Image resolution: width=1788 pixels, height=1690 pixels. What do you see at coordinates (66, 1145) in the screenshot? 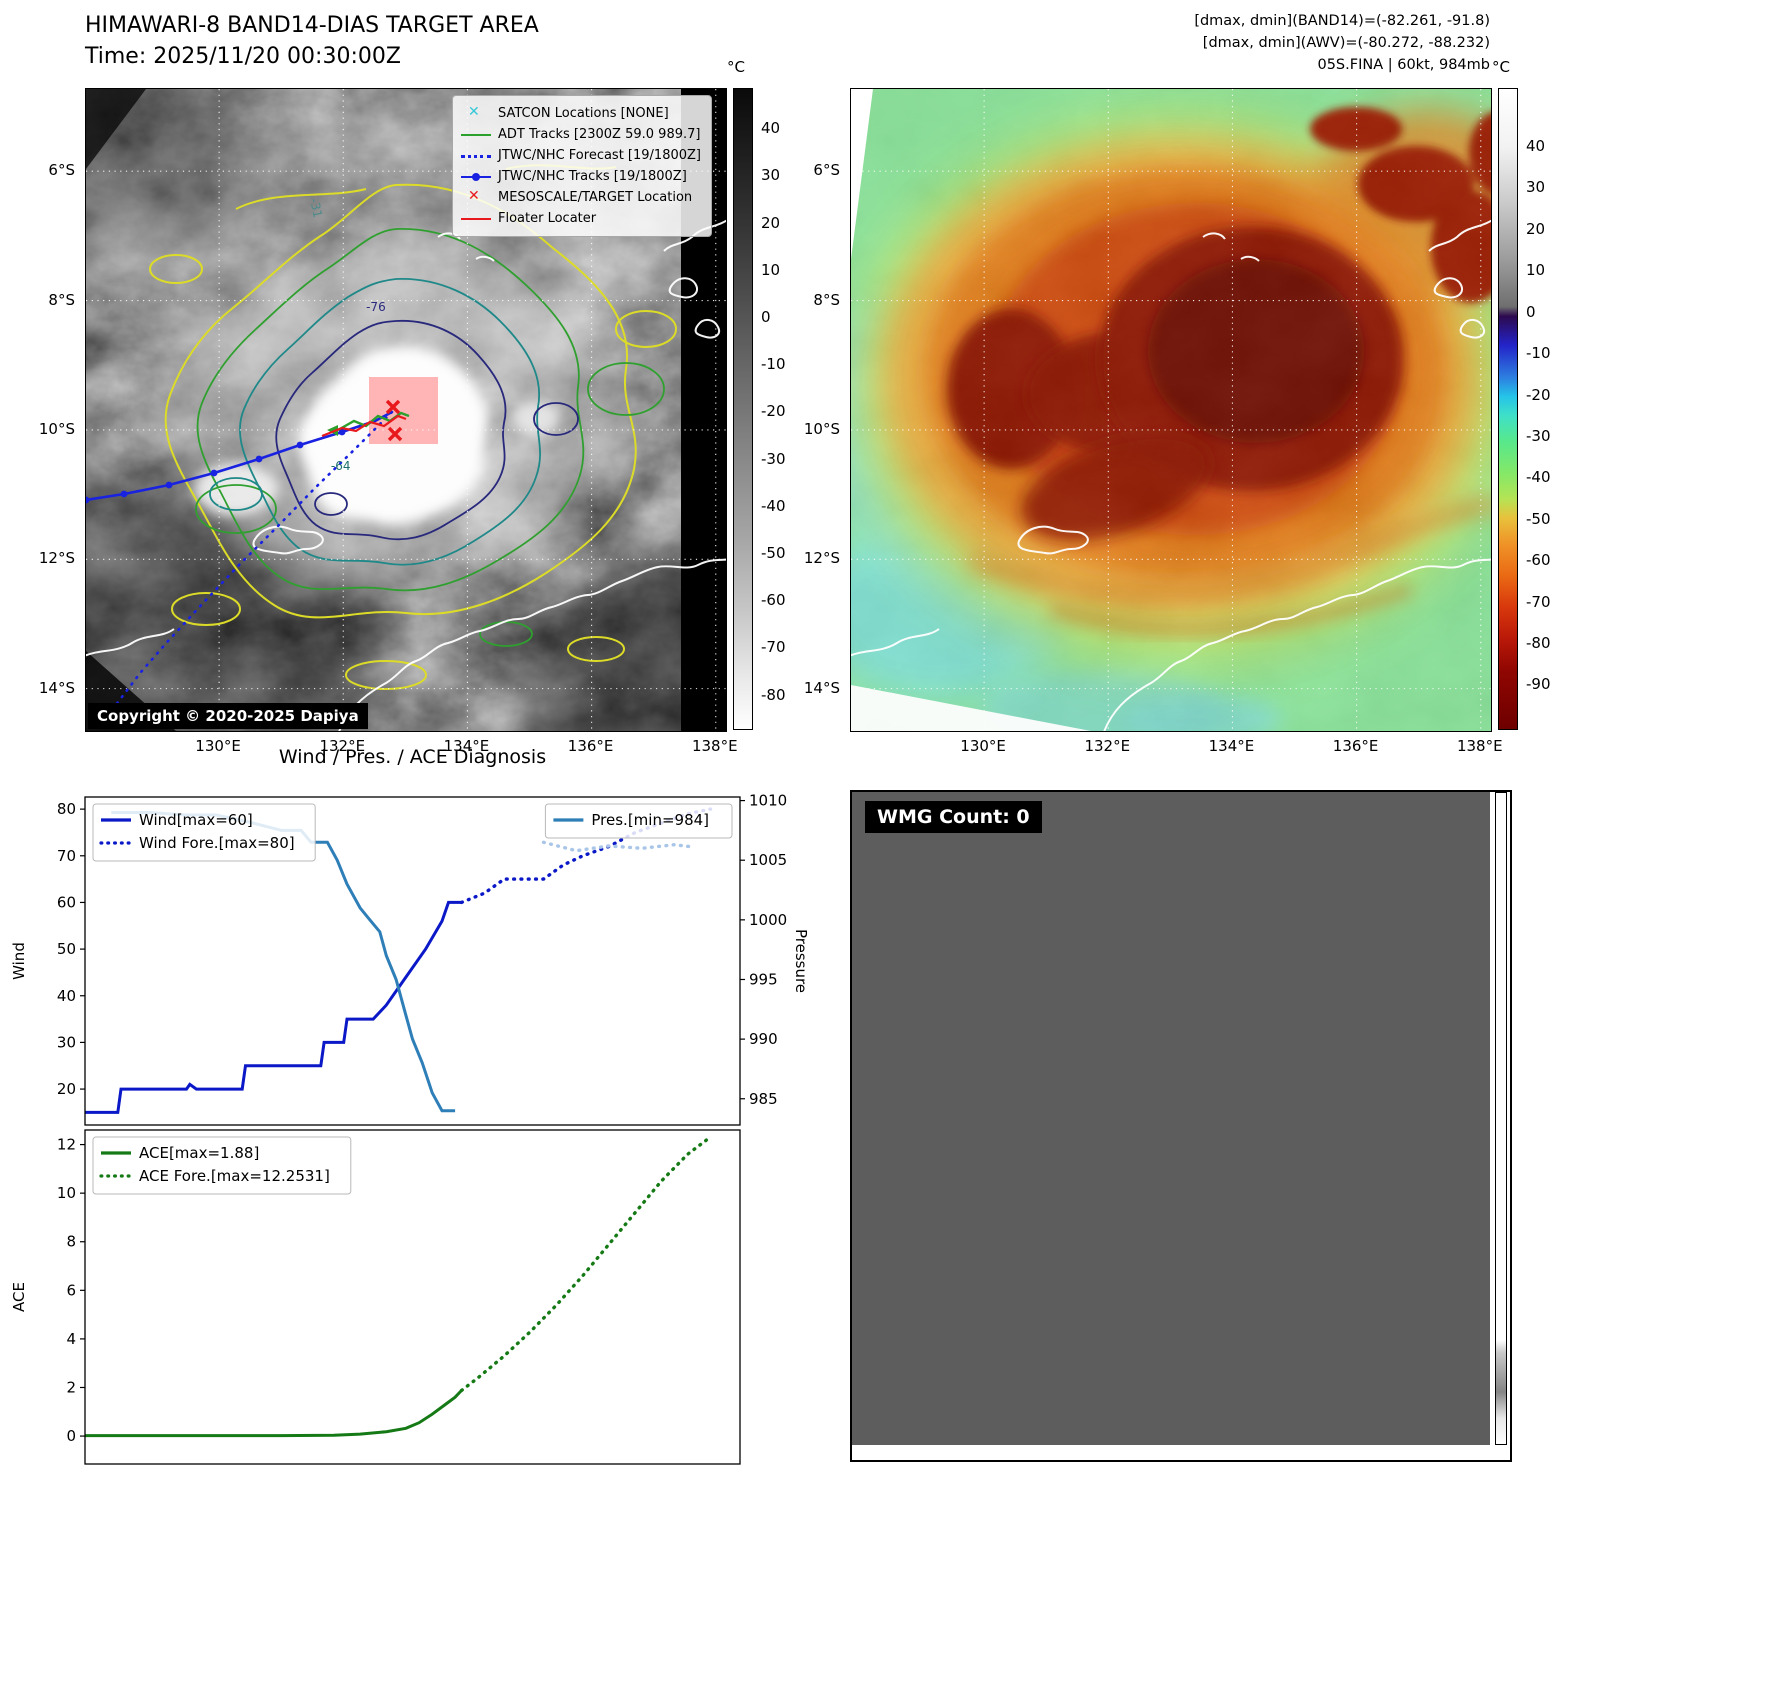
I see `y-tick-label: 12` at bounding box center [66, 1145].